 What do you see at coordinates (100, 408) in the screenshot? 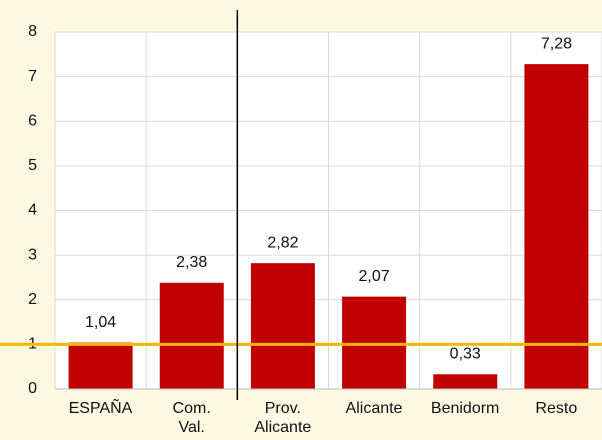
I see `x-tick-label: ESPAÑA` at bounding box center [100, 408].